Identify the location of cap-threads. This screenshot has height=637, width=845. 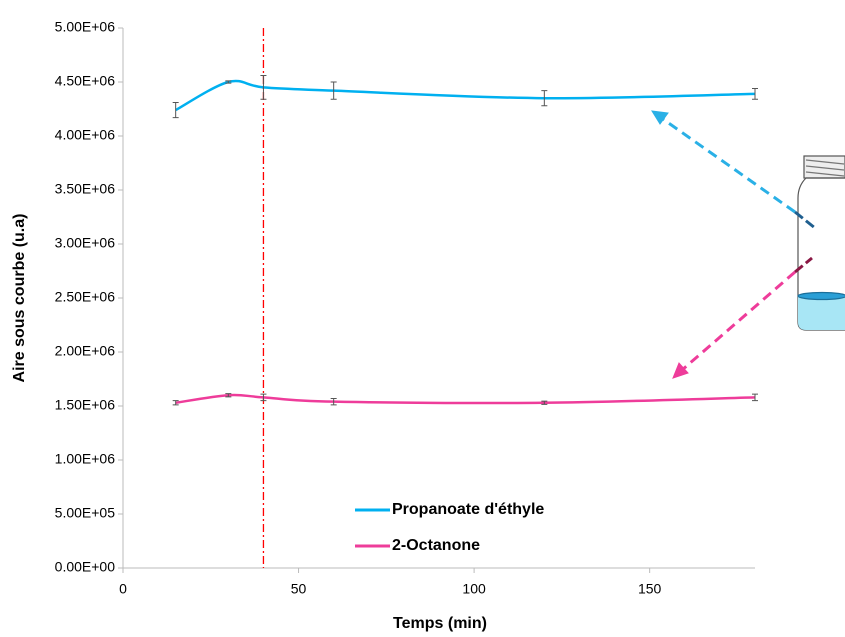
(825, 168).